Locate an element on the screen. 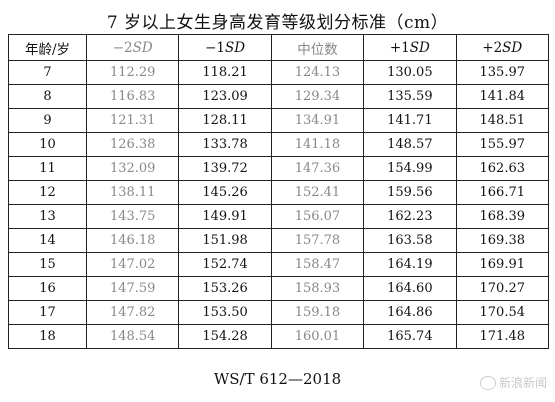  watermark-text: 新浪新闻 is located at coordinates (522, 383).